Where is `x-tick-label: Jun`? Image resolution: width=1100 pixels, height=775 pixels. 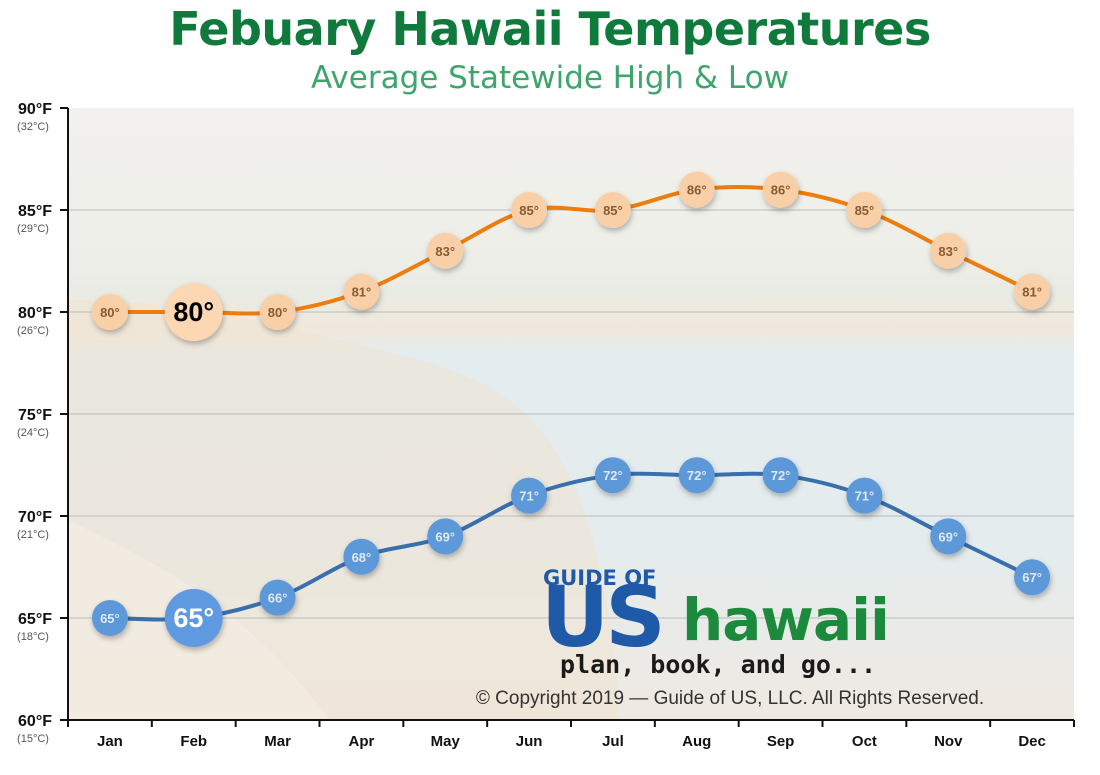
x-tick-label: Jun is located at coordinates (529, 741).